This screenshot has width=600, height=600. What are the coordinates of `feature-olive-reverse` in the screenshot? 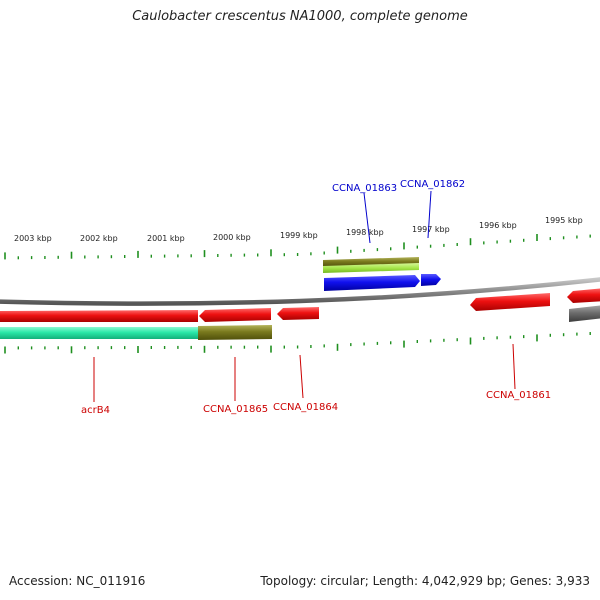 It's located at (235, 332).